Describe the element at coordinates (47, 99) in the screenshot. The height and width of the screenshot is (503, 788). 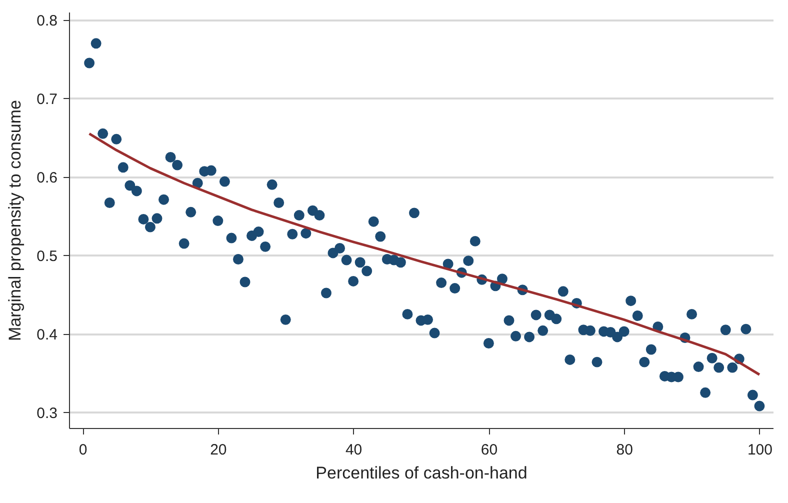
I see `y-tick-label: 0.7` at that location.